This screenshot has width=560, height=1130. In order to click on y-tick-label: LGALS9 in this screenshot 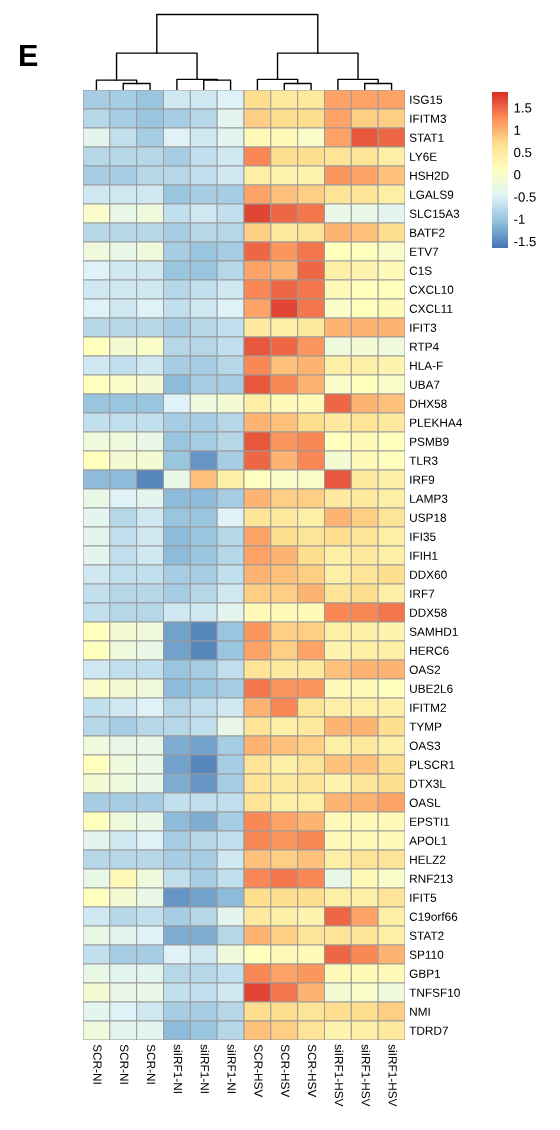, I will do `click(432, 194)`.